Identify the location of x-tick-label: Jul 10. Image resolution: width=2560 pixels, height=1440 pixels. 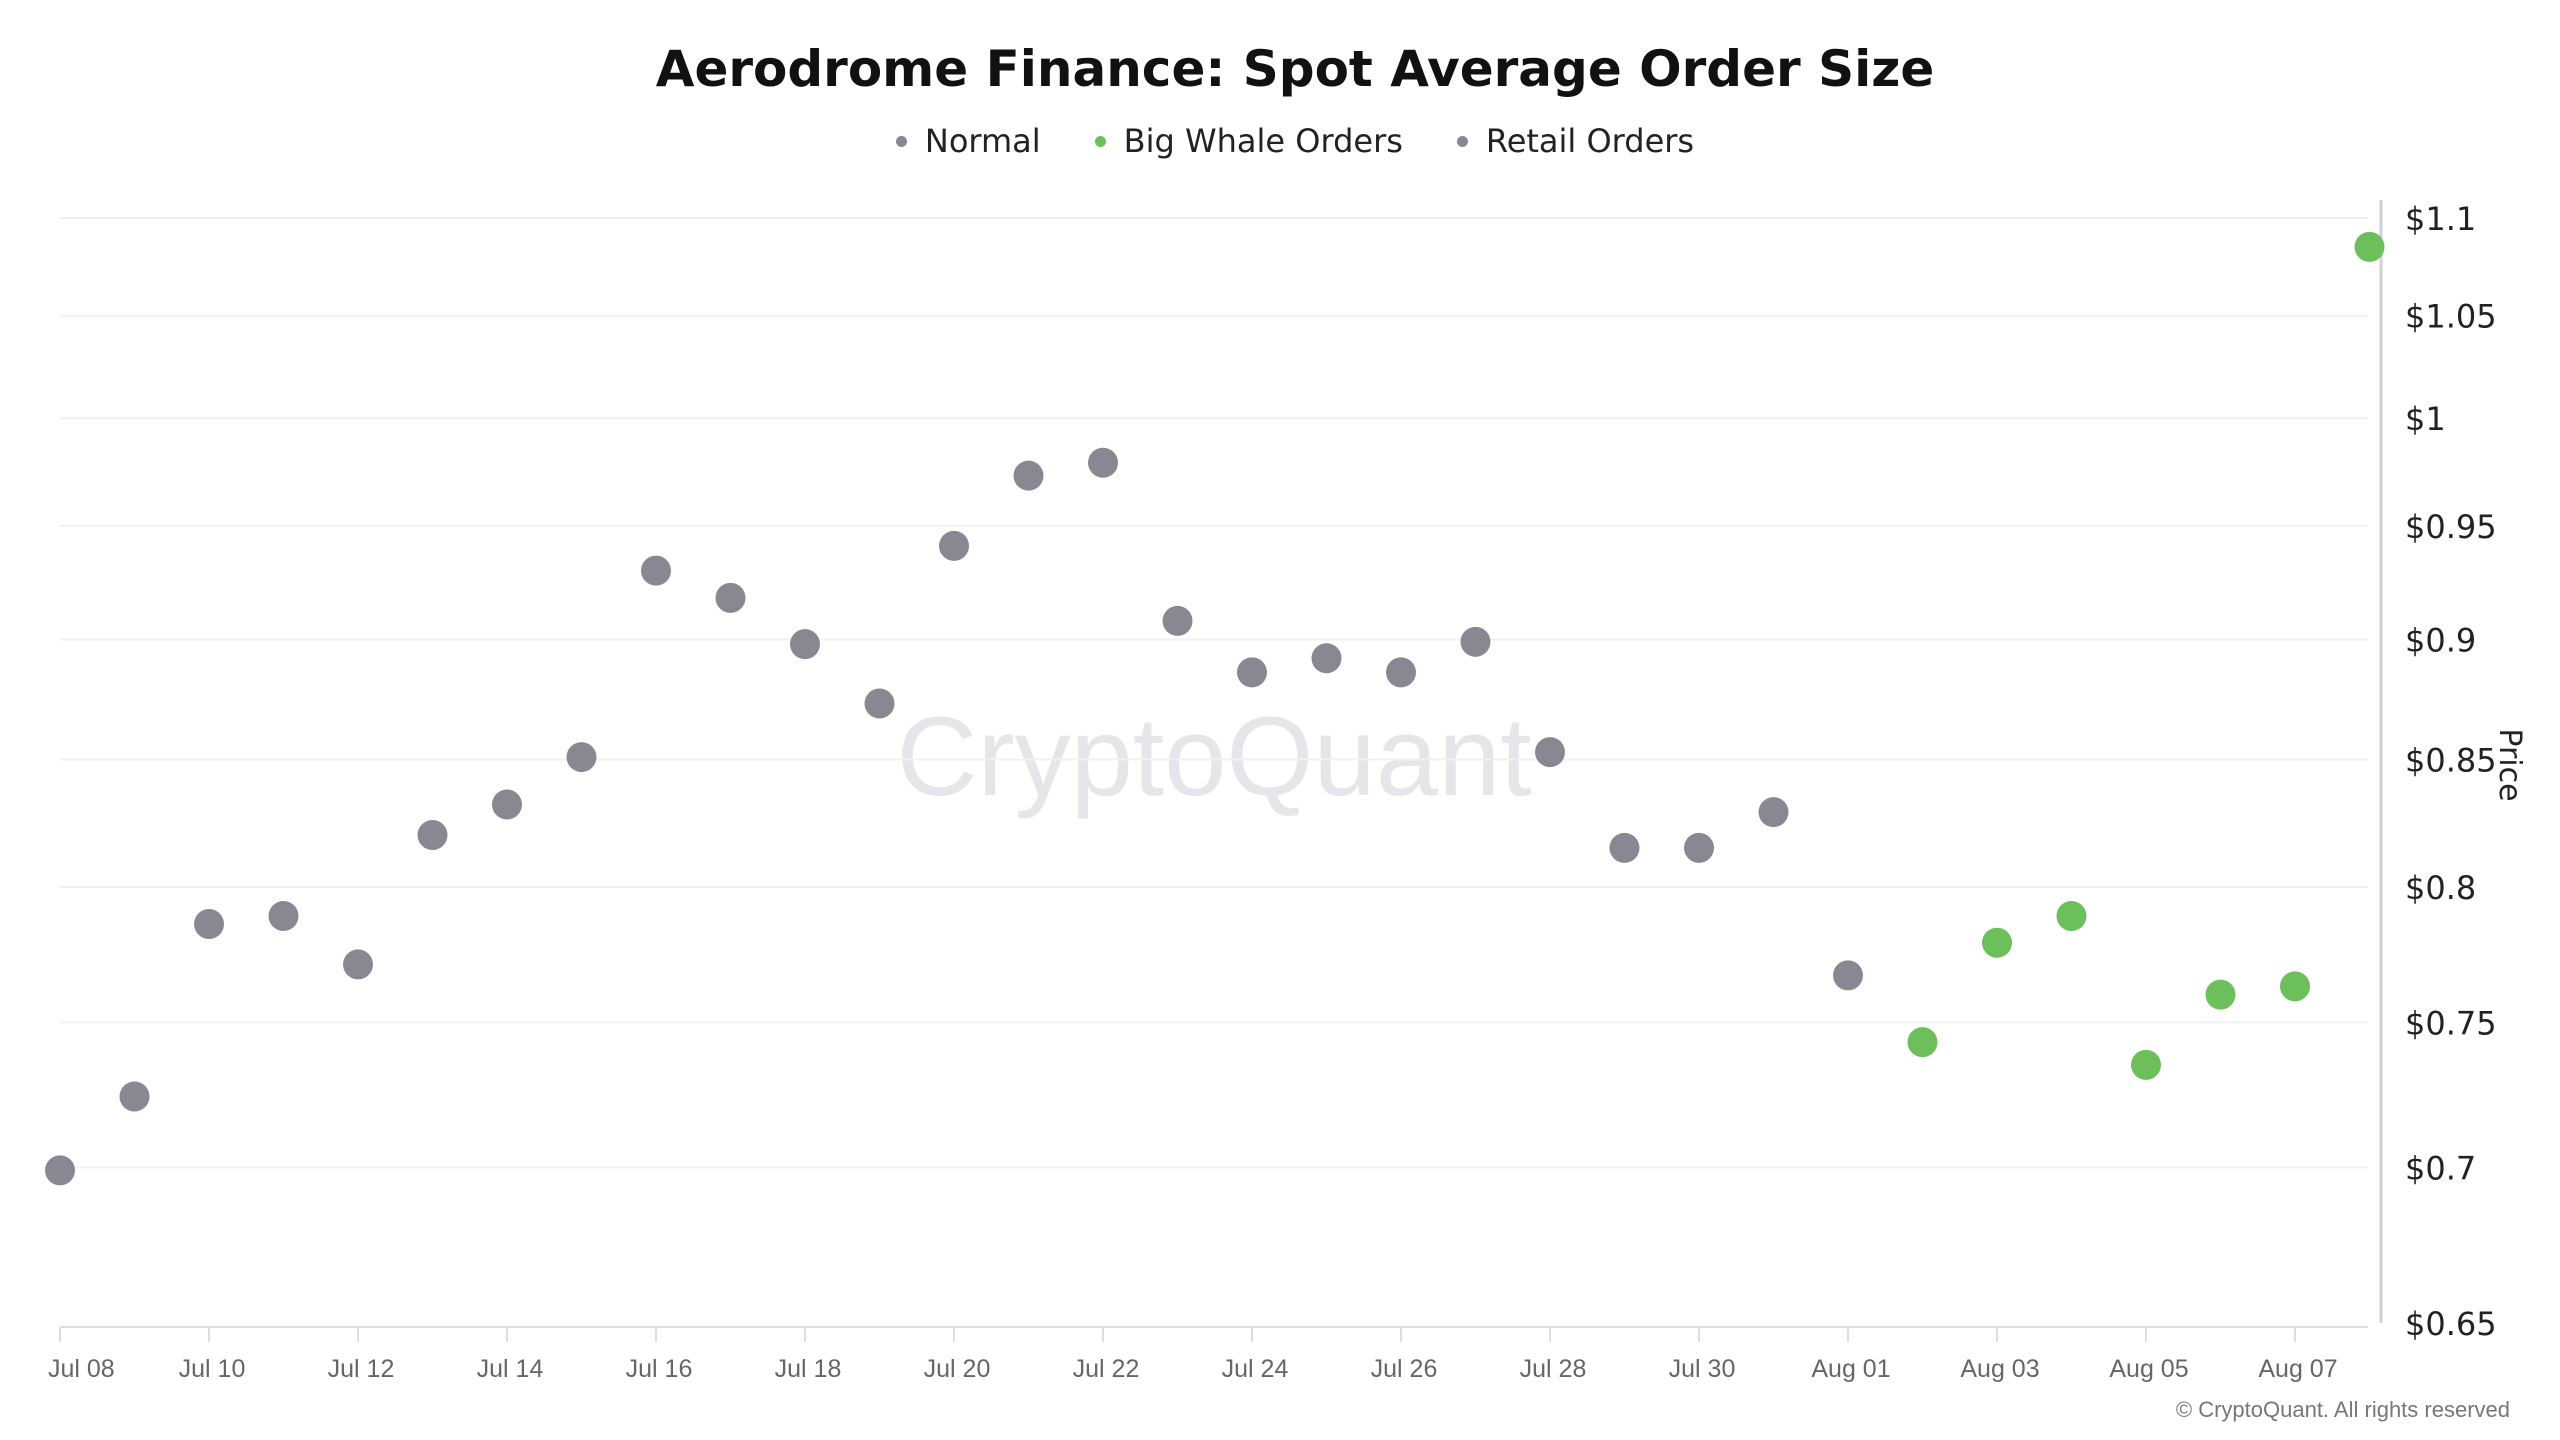
(212, 1369).